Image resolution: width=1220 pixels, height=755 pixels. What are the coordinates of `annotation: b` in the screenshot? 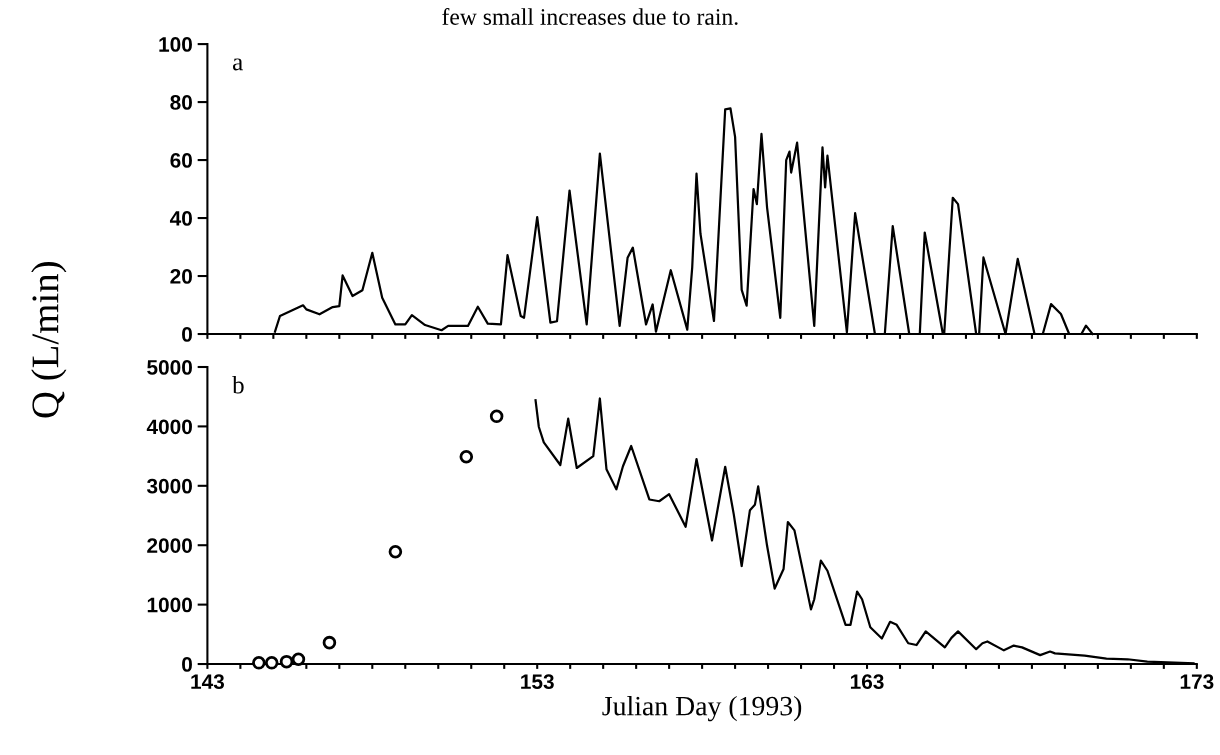 It's located at (238, 384).